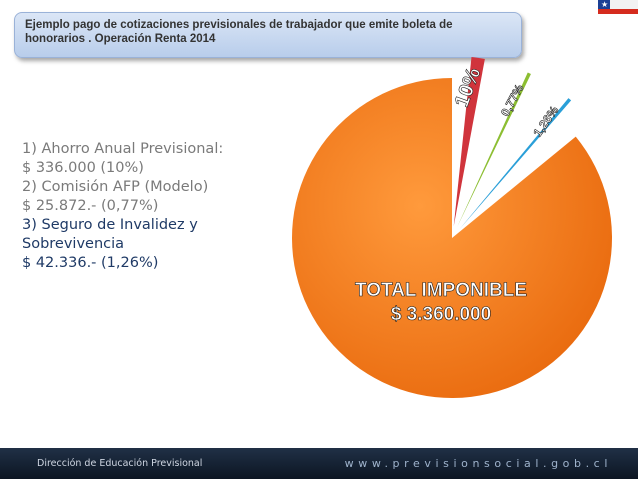  I want to click on info-line: 1) Ahorro Anual Previsional:, so click(123, 149).